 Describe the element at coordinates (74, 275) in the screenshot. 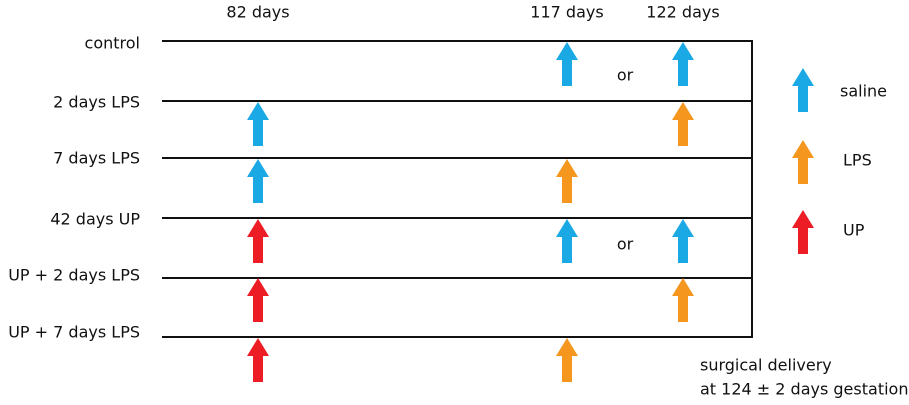

I see `group-label: UP + 2 days LPS` at that location.